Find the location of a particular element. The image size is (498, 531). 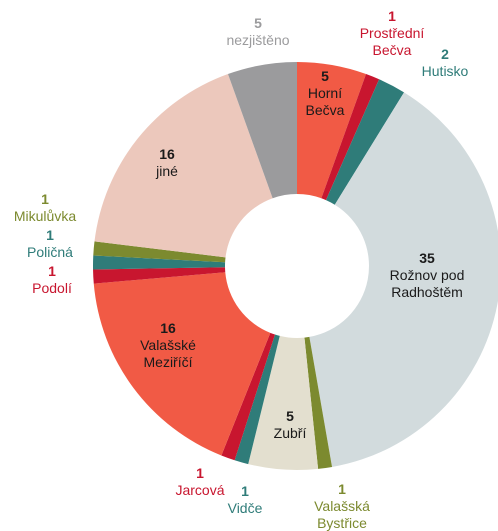

segment-label: 2 Hutisko is located at coordinates (445, 63).